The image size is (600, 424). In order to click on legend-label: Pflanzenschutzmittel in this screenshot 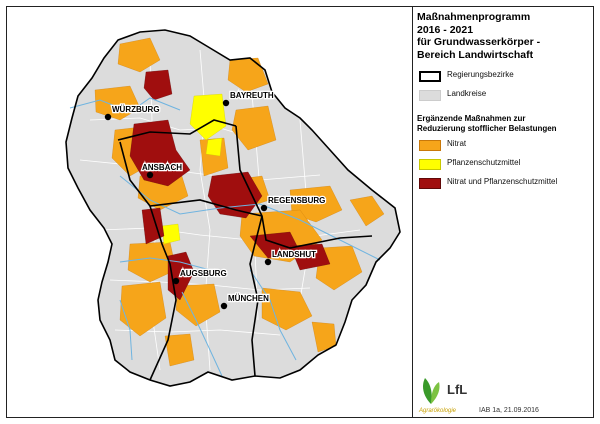, I will do `click(484, 162)`.